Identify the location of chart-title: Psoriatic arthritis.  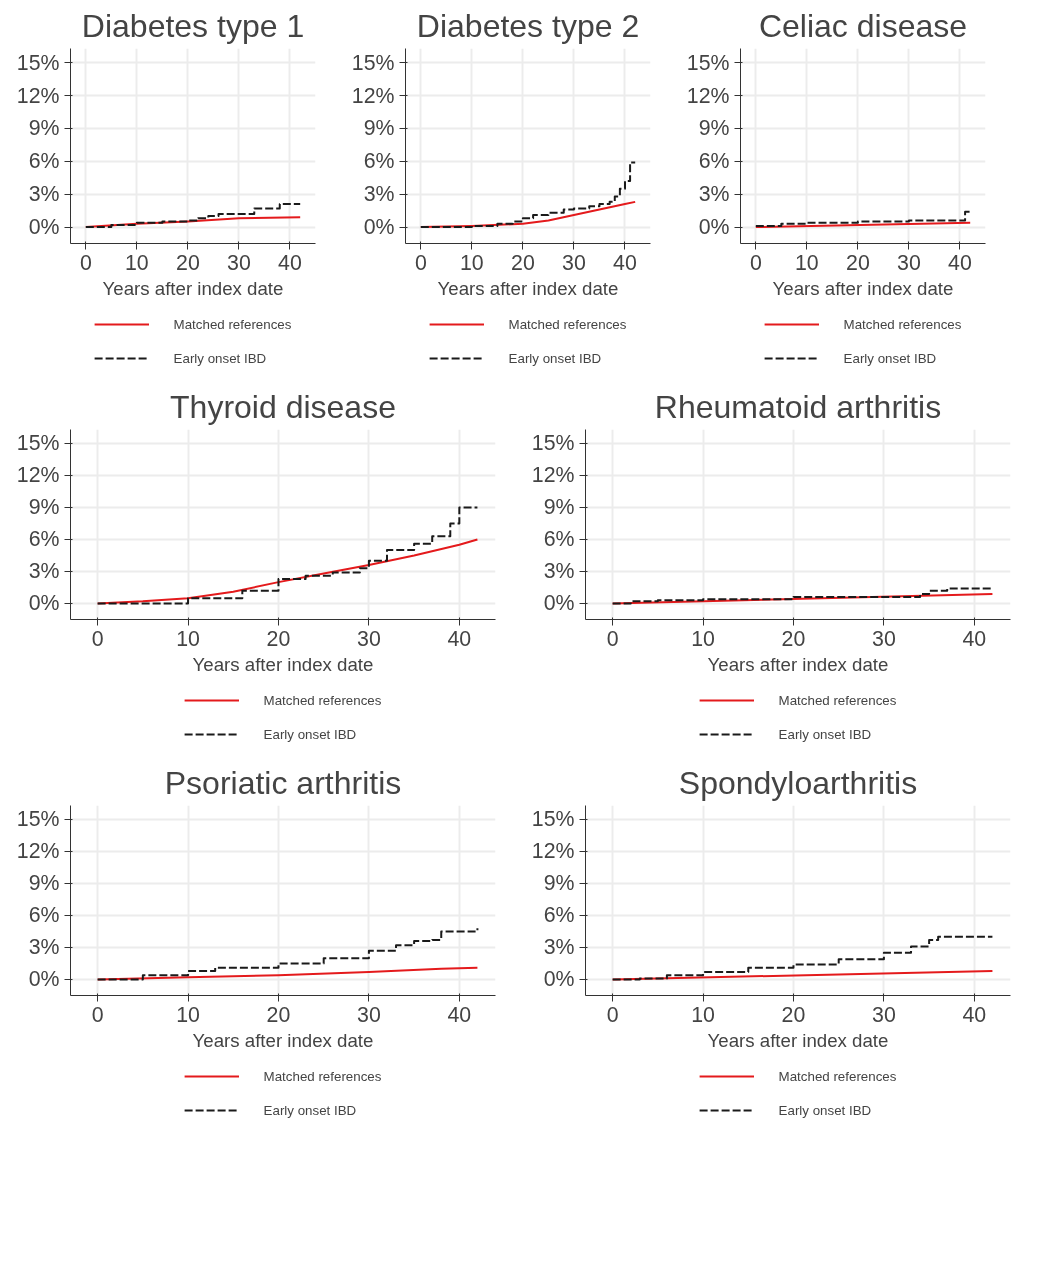
(283, 782).